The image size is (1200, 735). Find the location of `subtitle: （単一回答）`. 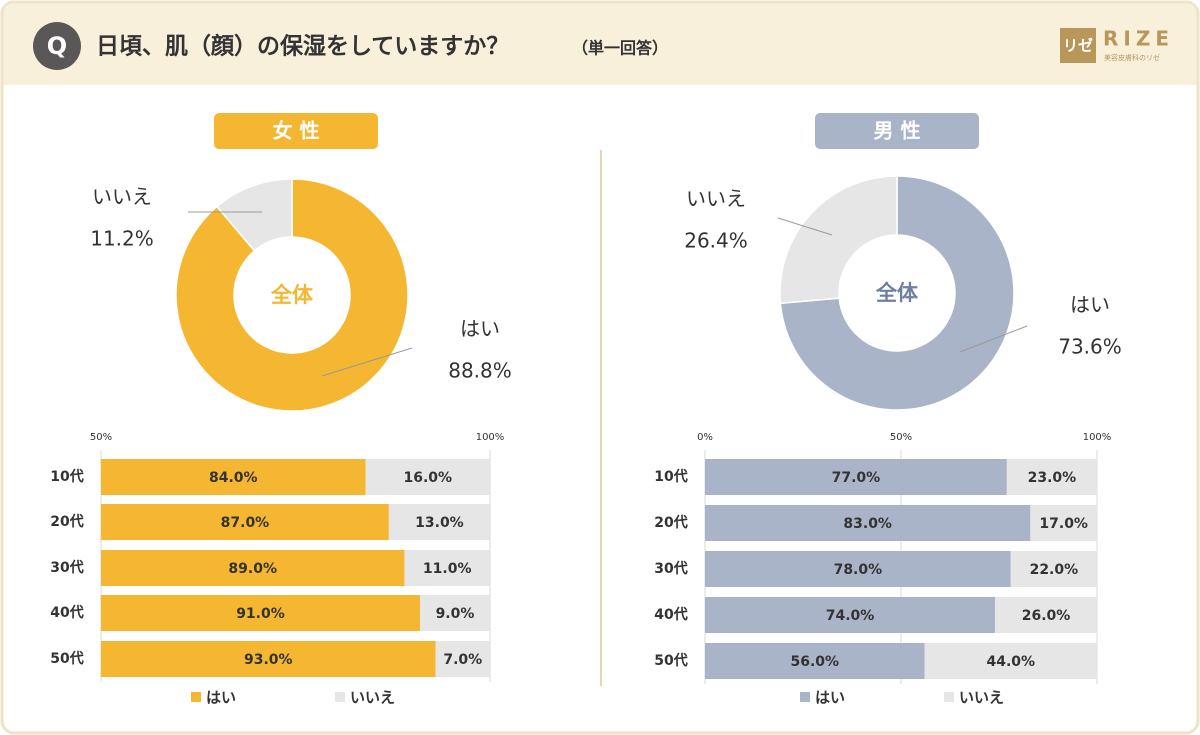

subtitle: （単一回答） is located at coordinates (620, 48).